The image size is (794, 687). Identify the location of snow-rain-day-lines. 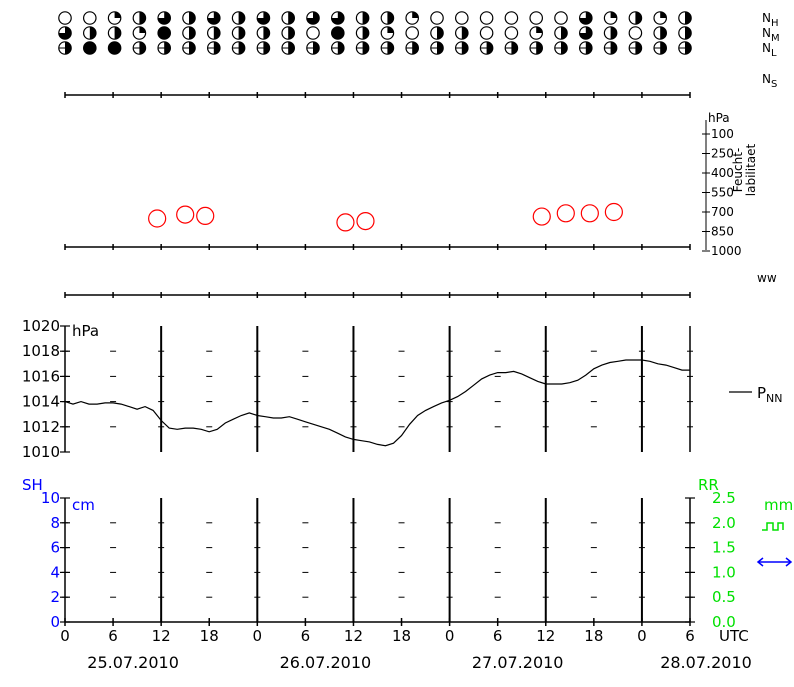
(377, 562).